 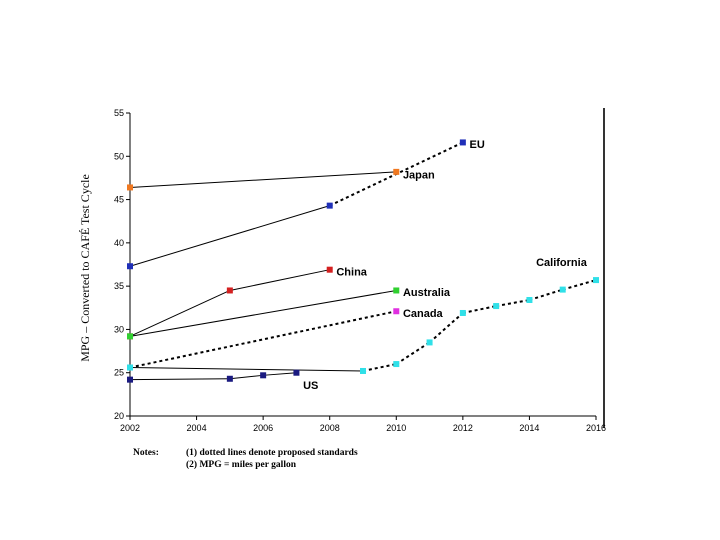 What do you see at coordinates (119, 416) in the screenshot?
I see `y-tick-label: 20` at bounding box center [119, 416].